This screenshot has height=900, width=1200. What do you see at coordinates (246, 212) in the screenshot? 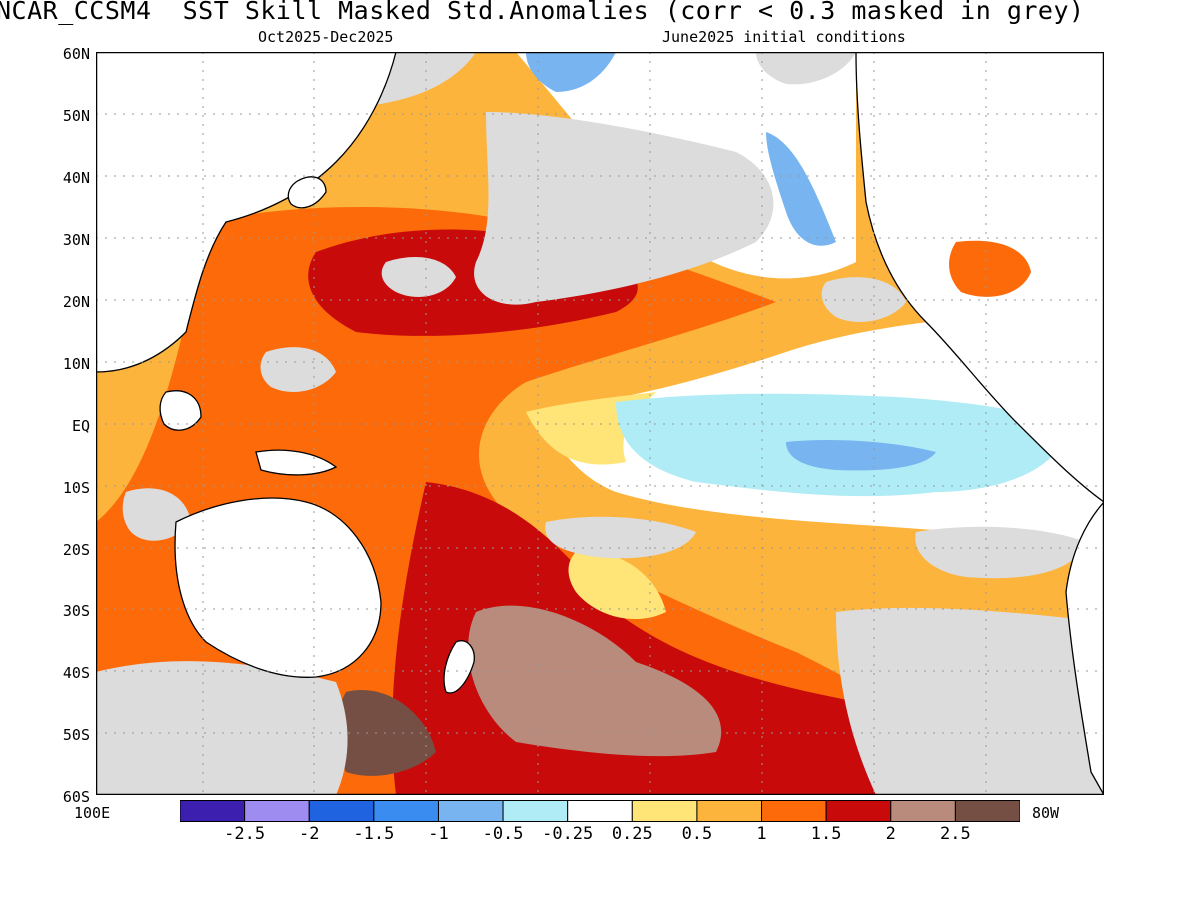
I see `asia-land` at bounding box center [246, 212].